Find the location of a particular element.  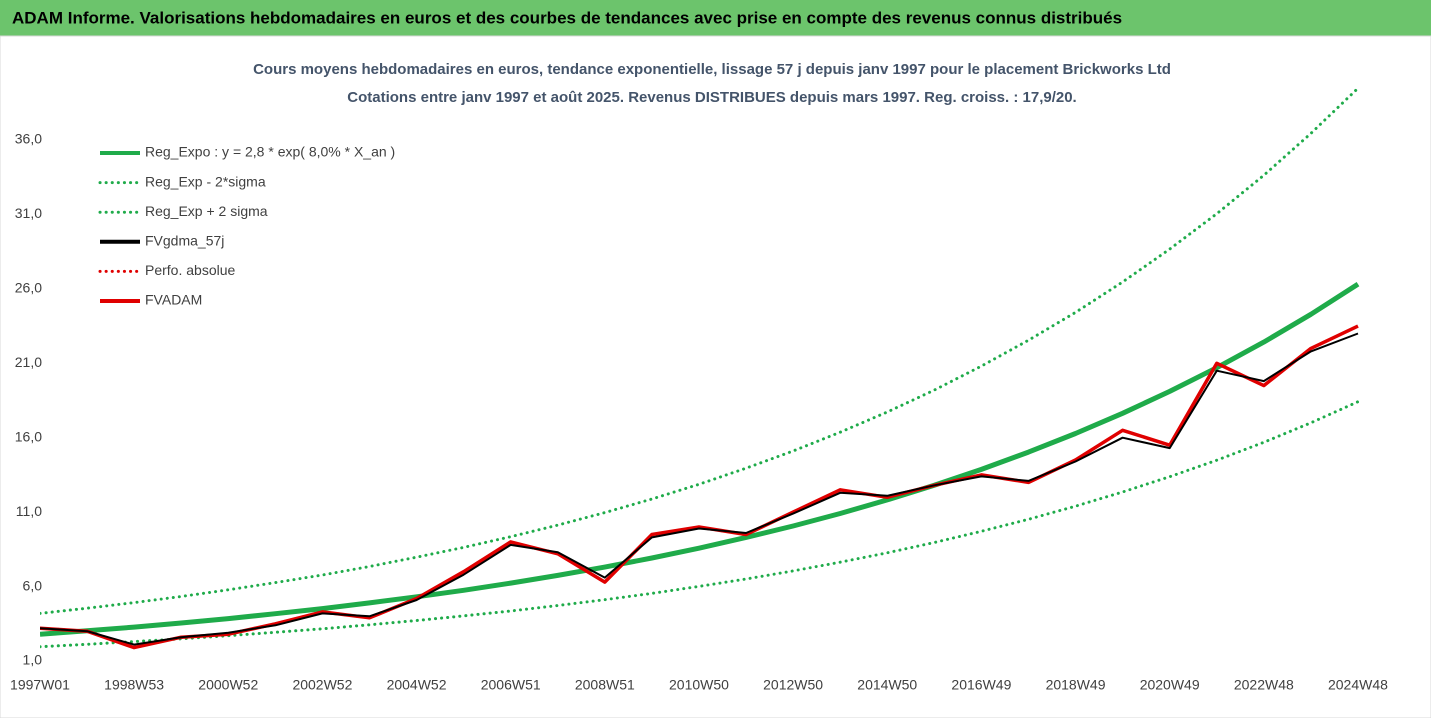

x-tick-label: 2014W50 is located at coordinates (887, 685).